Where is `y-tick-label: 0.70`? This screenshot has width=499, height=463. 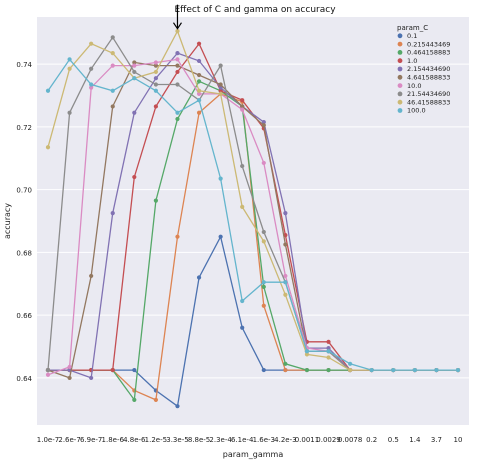
y-tick-label: 0.70 is located at coordinates (24, 191).